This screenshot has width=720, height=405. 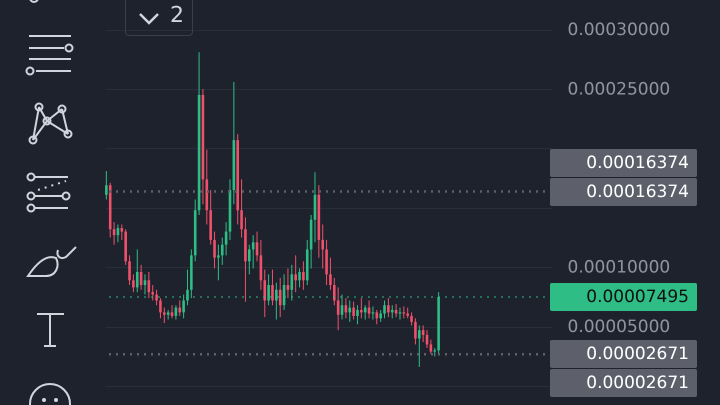 I want to click on ref-line-label: 0.00002671, so click(x=623, y=354).